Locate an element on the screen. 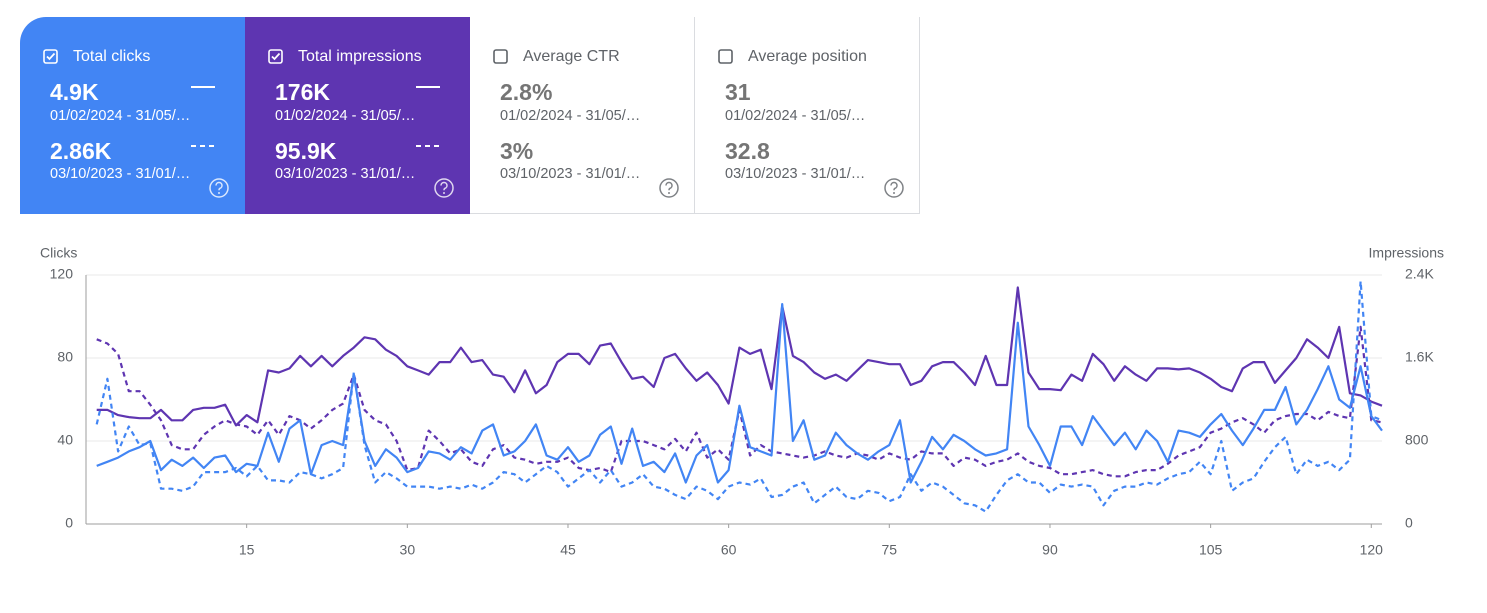  y2-tick-label: 800 is located at coordinates (1417, 440).